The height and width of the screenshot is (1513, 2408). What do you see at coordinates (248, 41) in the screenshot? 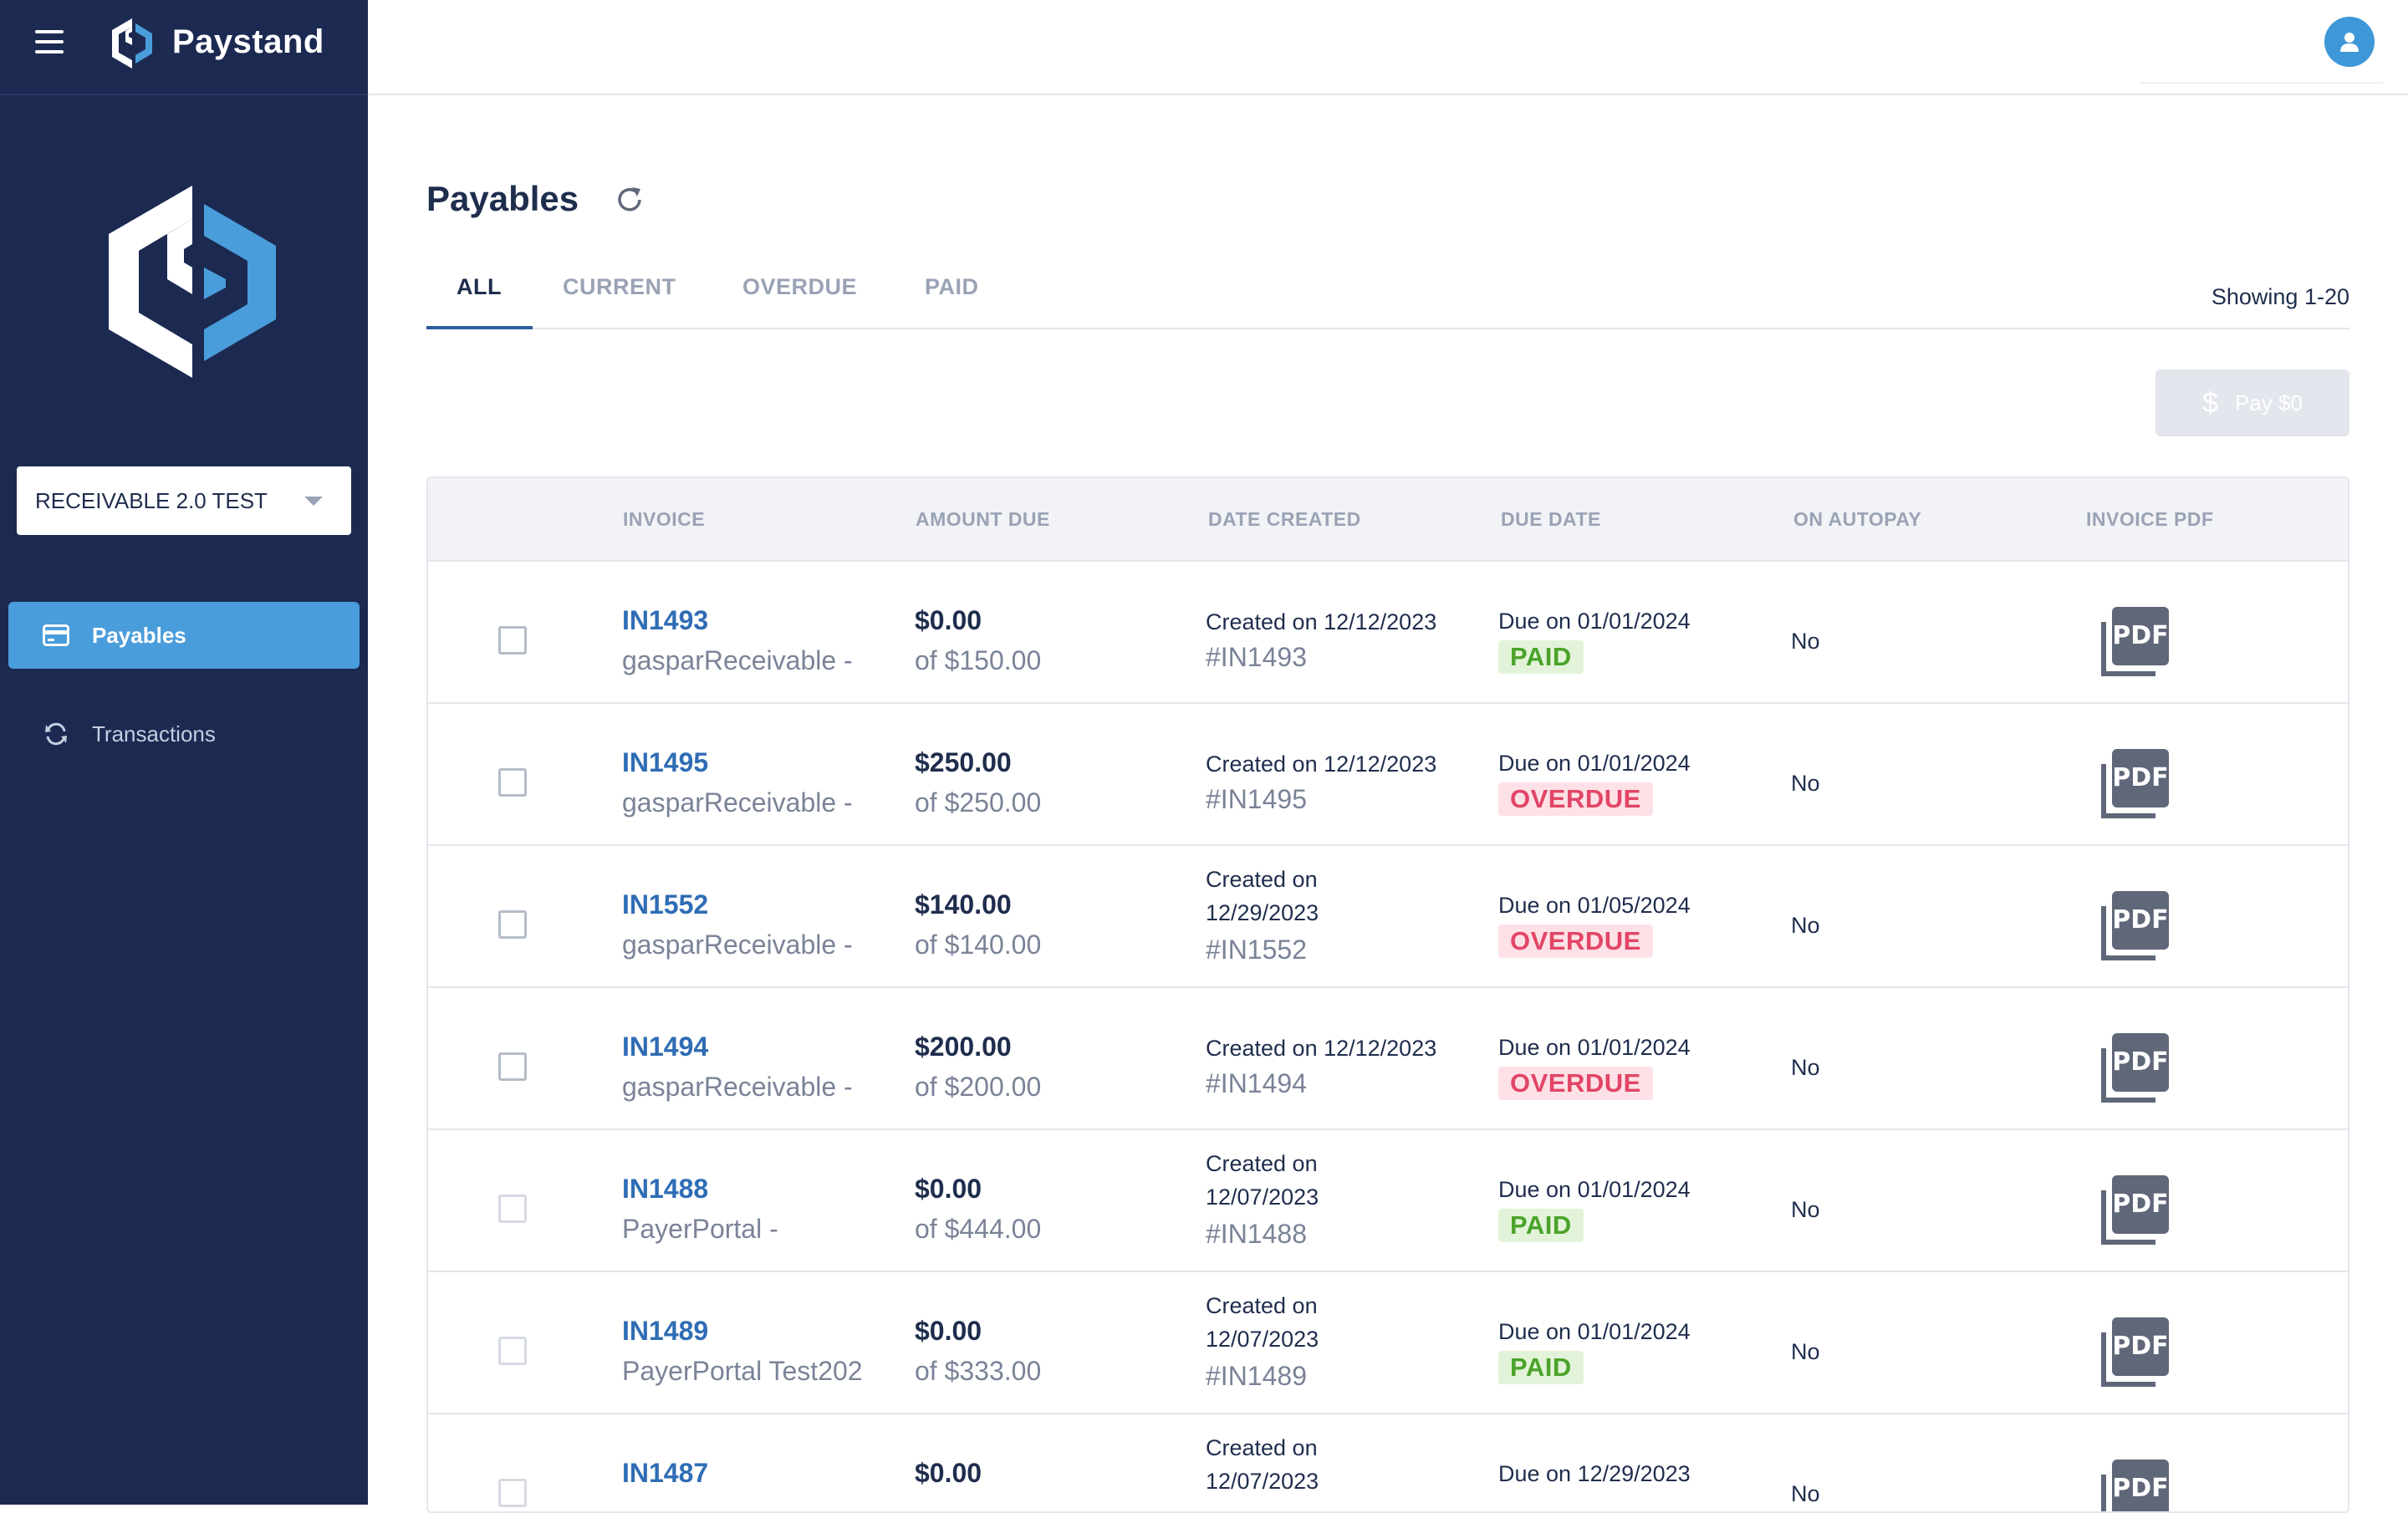
I see `brand-name: Paystand` at bounding box center [248, 41].